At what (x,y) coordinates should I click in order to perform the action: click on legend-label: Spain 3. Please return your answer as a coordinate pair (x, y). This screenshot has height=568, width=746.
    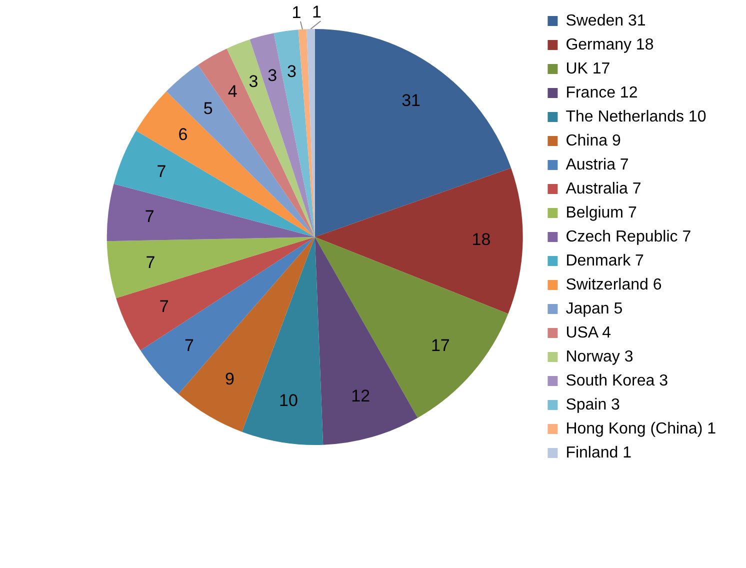
    Looking at the image, I should click on (593, 405).